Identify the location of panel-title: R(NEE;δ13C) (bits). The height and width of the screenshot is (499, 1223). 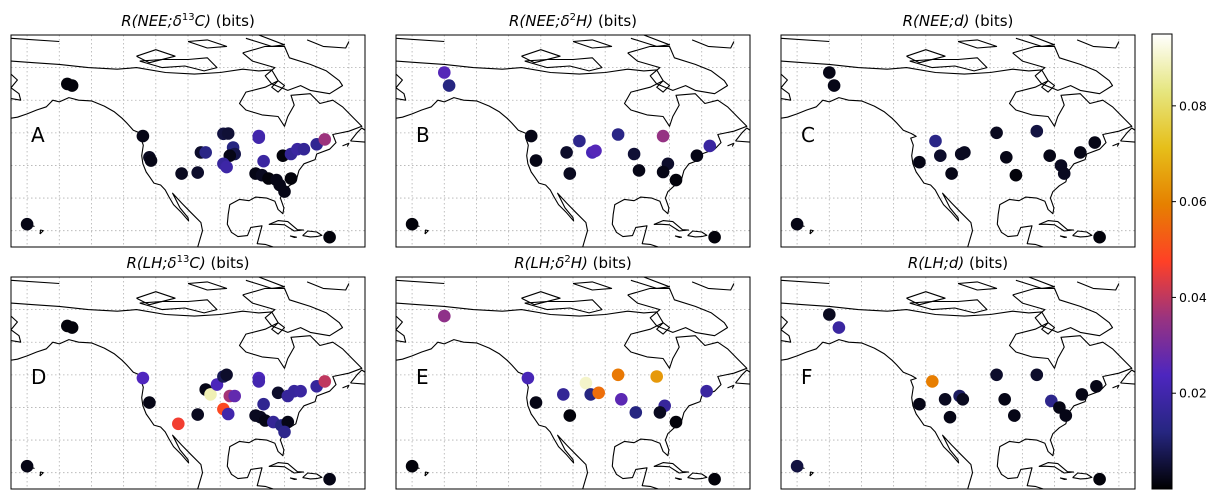
(188, 21).